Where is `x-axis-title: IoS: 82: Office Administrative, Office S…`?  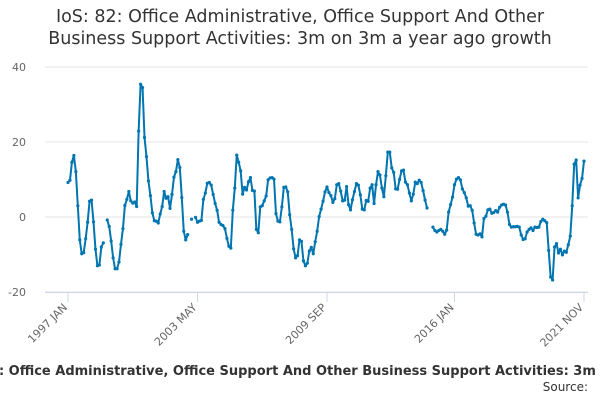
x-axis-title: IoS: 82: Office Administrative, Office S… is located at coordinates (300, 371).